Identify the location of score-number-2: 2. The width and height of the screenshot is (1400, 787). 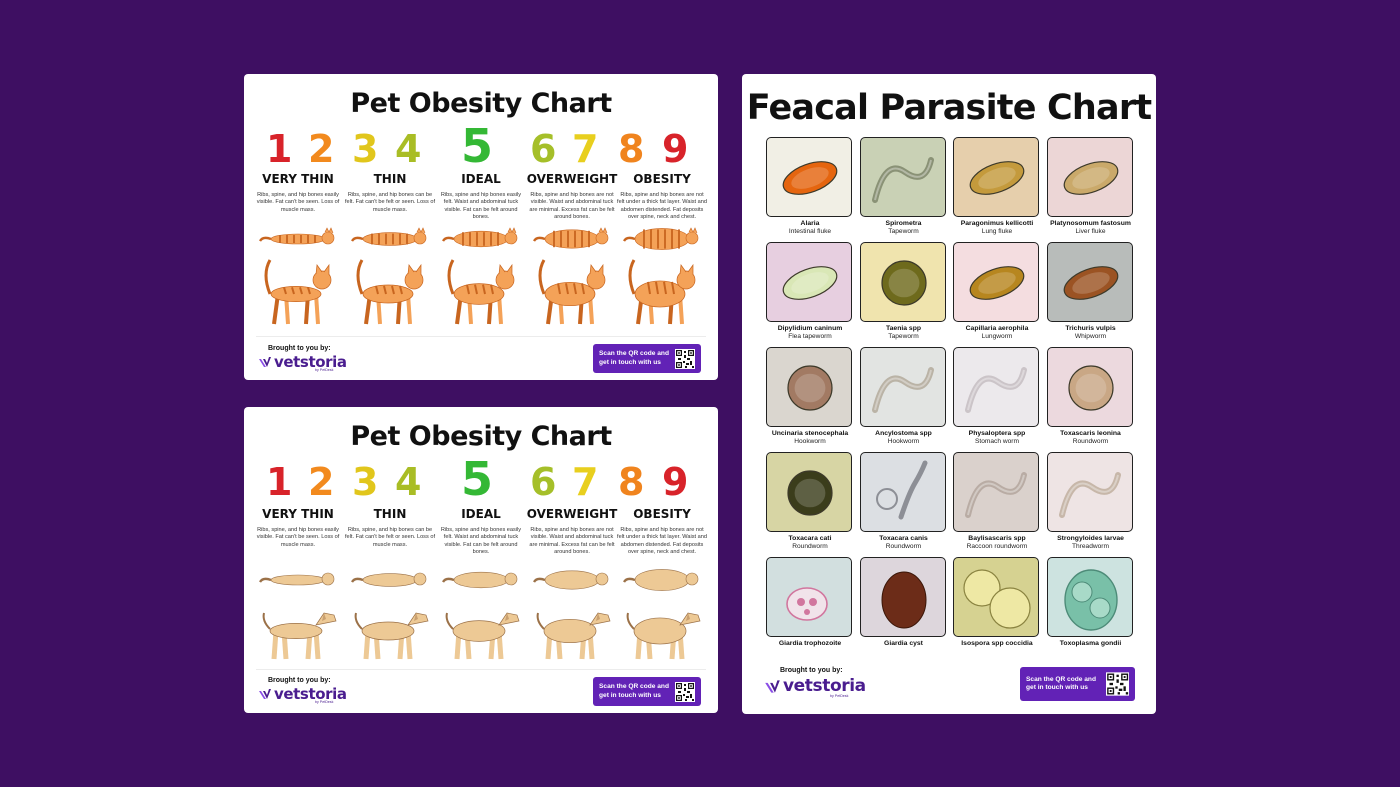
(321, 149).